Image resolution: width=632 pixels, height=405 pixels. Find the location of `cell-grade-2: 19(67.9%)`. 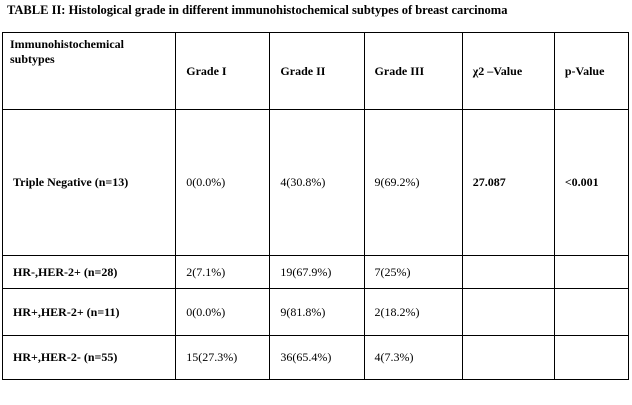

cell-grade-2: 19(67.9%) is located at coordinates (317, 272).